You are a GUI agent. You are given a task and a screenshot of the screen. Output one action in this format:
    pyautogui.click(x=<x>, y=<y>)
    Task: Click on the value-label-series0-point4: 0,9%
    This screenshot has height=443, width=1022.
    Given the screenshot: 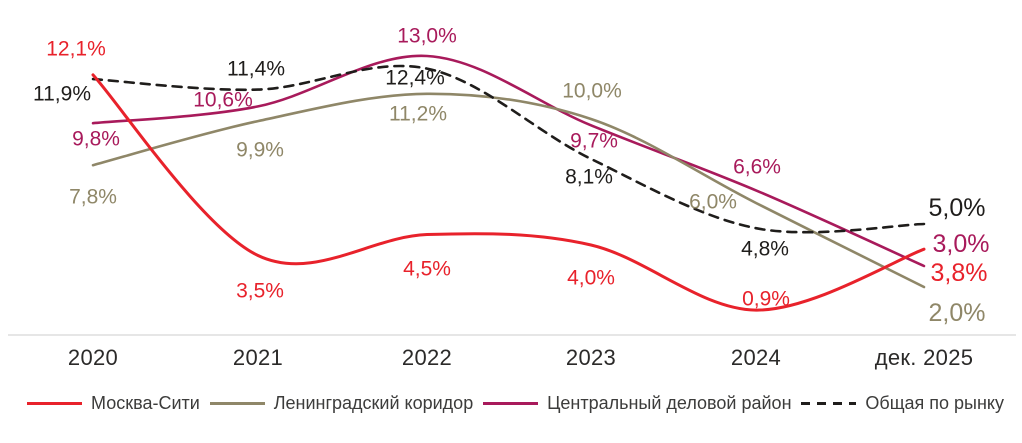 What is the action you would take?
    pyautogui.click(x=766, y=298)
    